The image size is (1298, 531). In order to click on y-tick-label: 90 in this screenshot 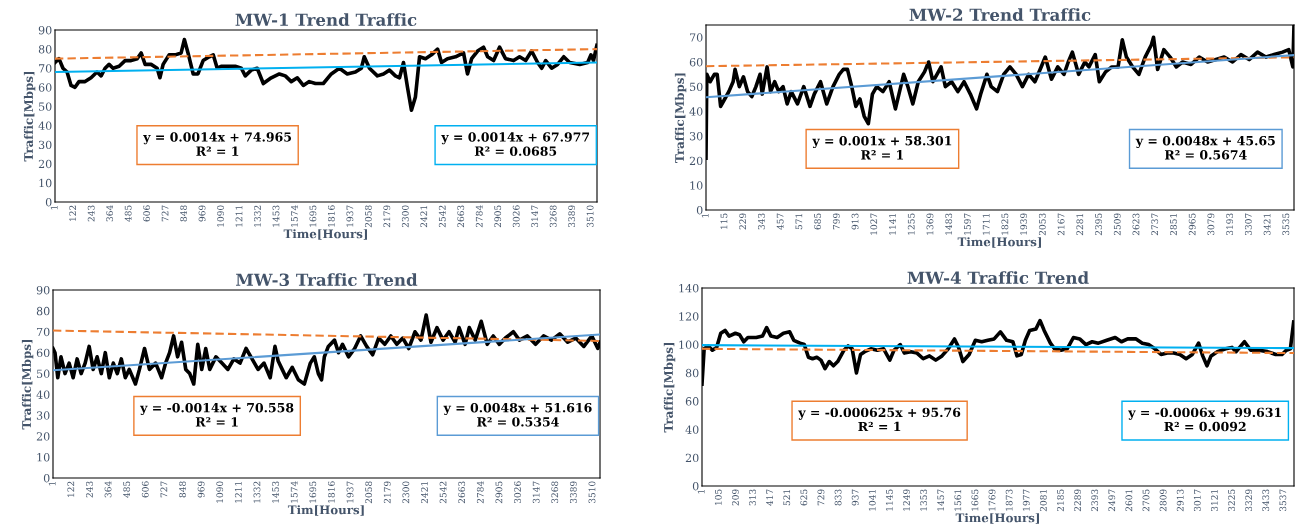, I will do `click(45, 30)`.